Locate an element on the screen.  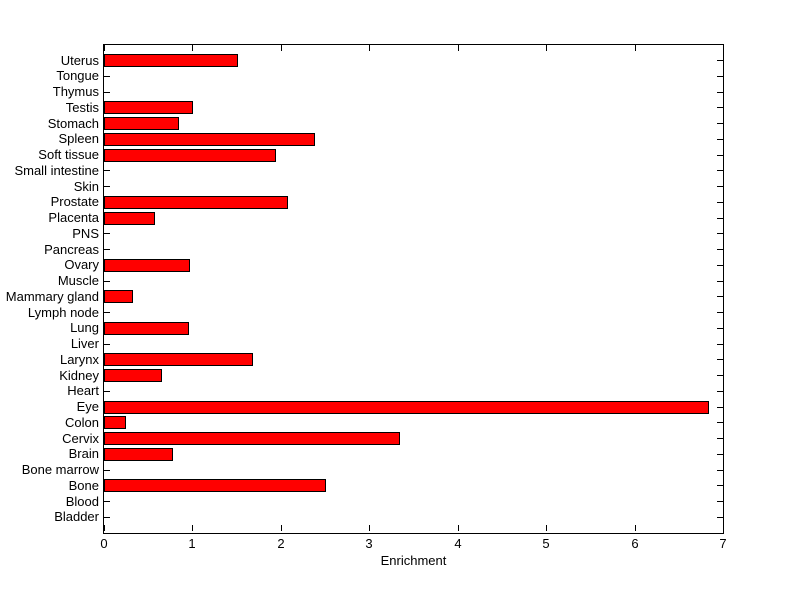
bar-lung is located at coordinates (146, 328).